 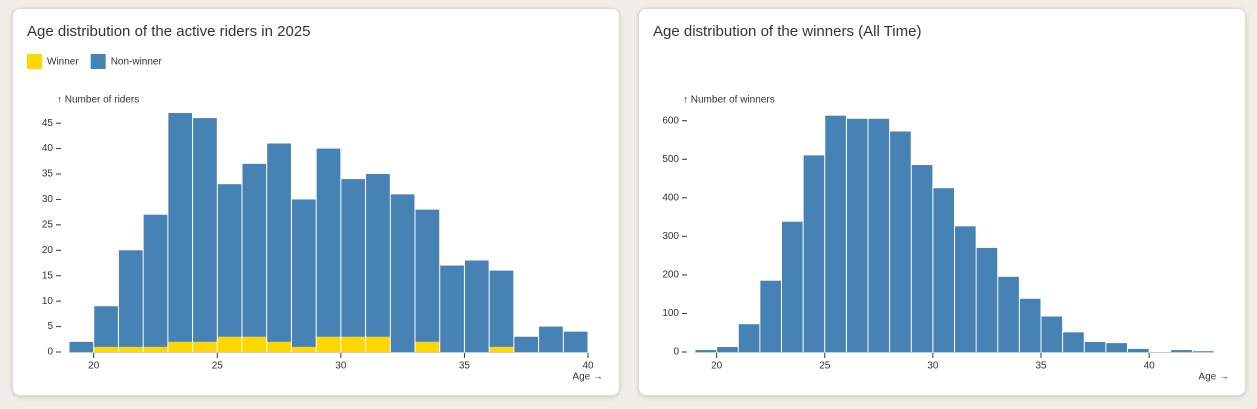 I want to click on y-tick-label: 30, so click(x=48, y=199).